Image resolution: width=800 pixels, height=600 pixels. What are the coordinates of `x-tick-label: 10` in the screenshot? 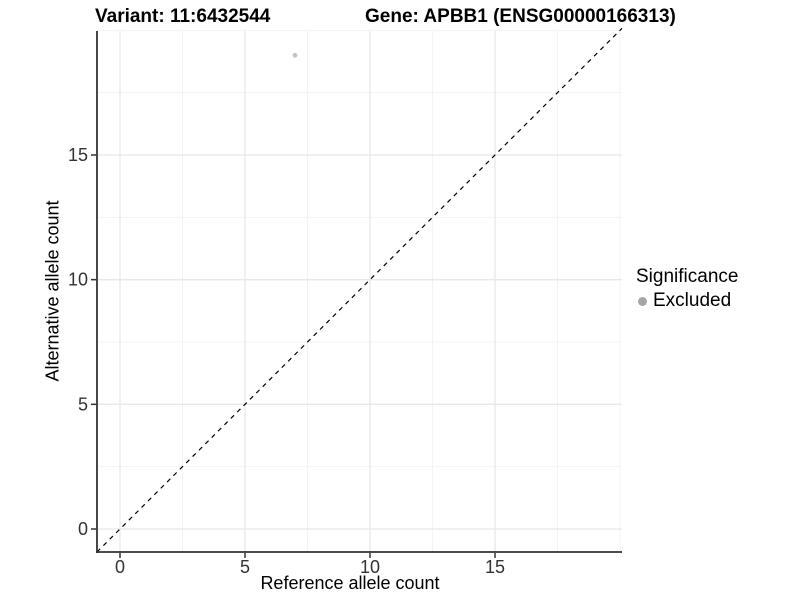 It's located at (370, 567).